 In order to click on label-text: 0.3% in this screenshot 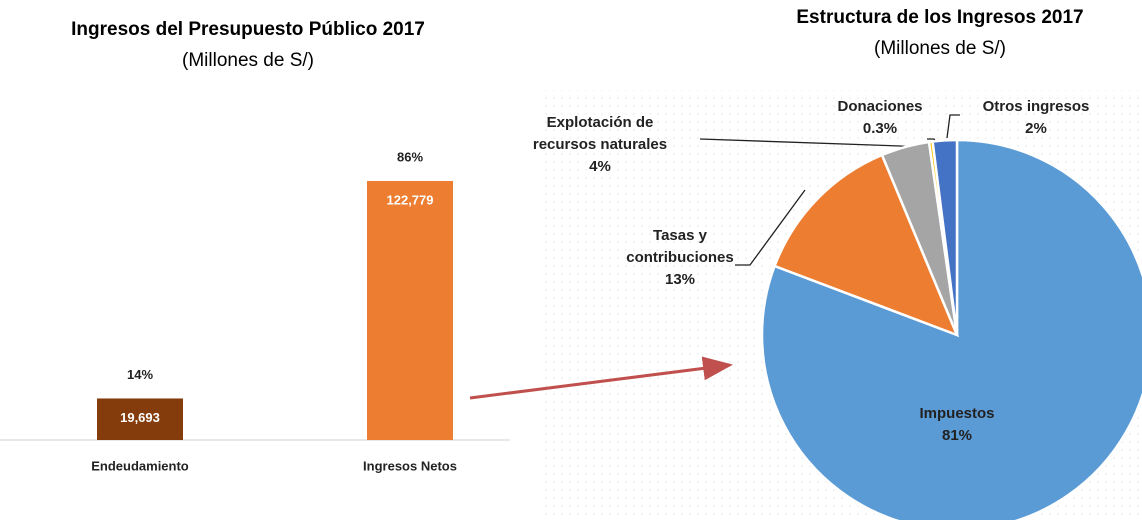, I will do `click(880, 128)`.